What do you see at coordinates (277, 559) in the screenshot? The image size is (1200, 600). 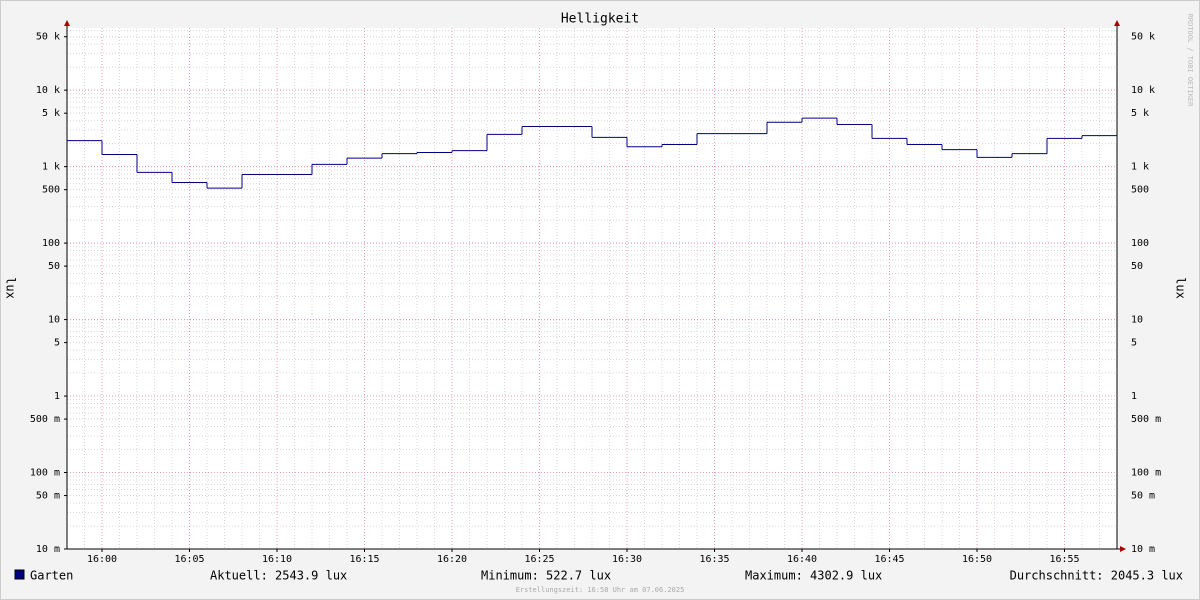 I see `x-tick-label: 16:10` at bounding box center [277, 559].